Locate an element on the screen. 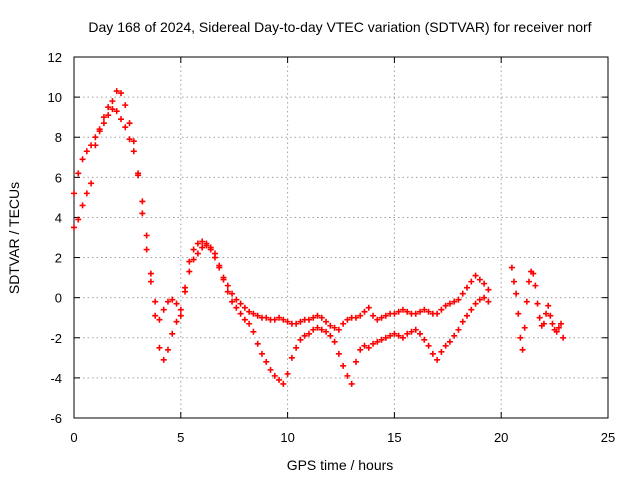  y-tick-label: 4 is located at coordinates (58, 217).